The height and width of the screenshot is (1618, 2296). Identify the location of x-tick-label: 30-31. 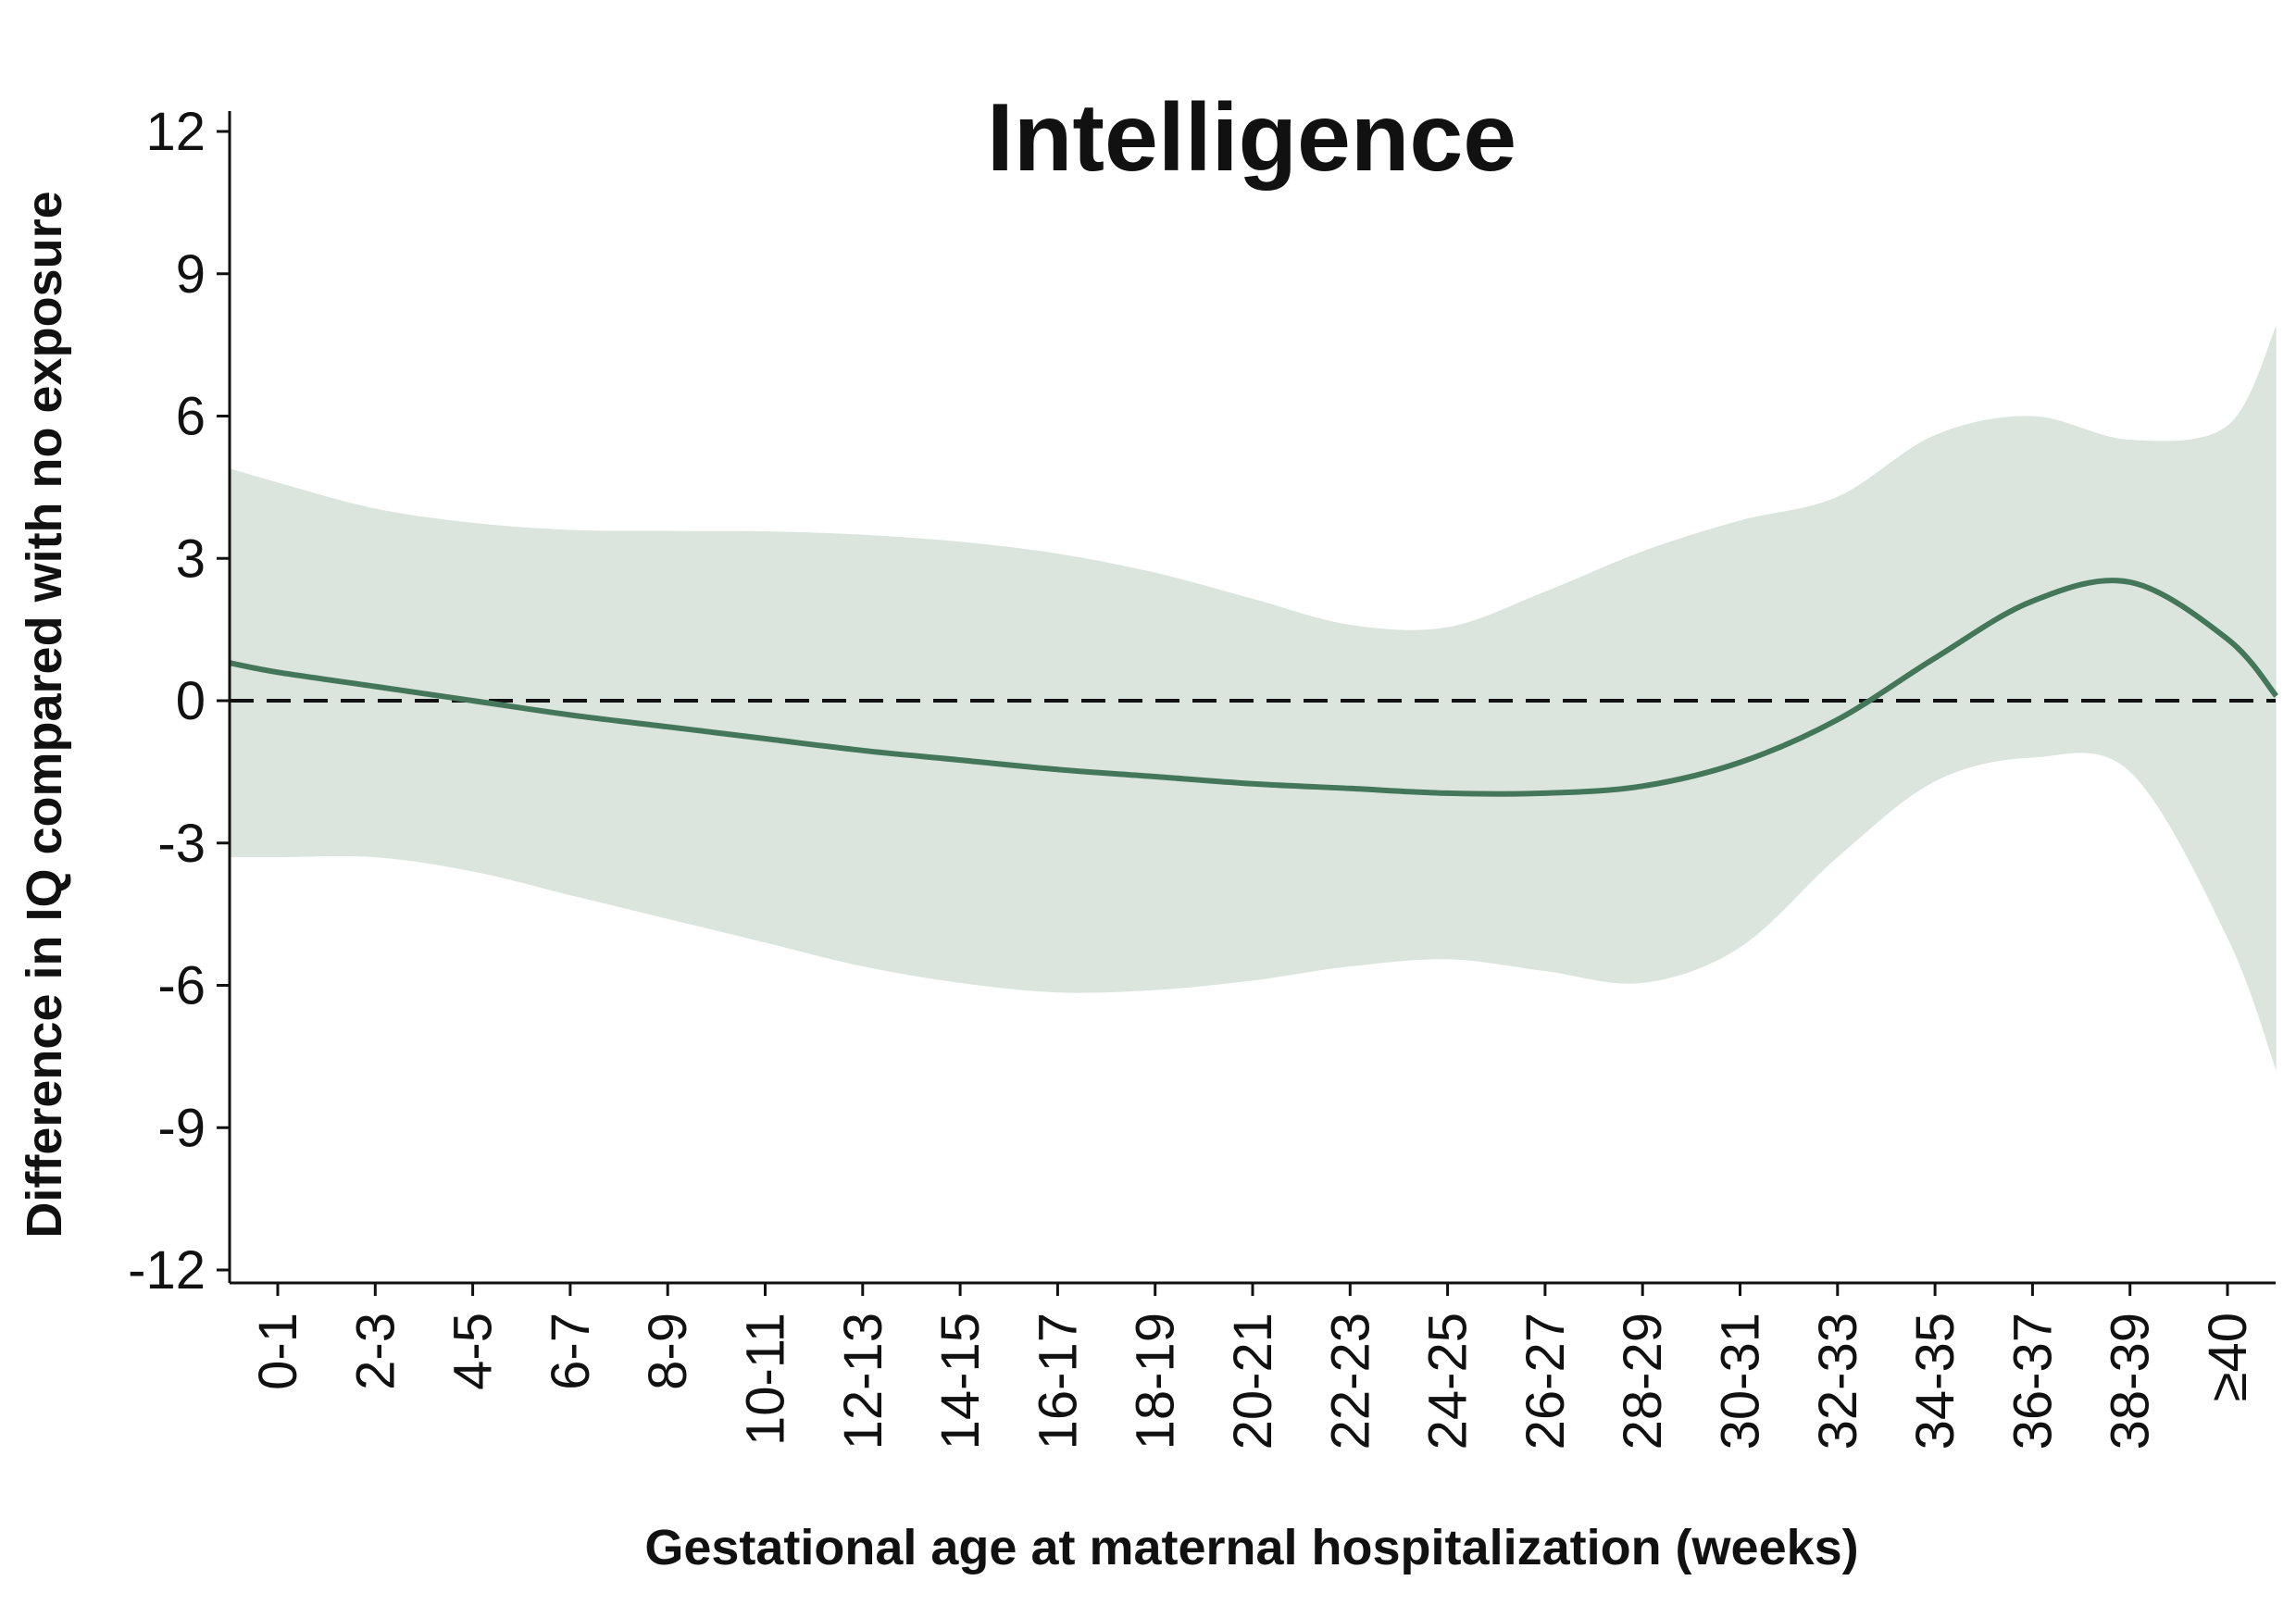
(1741, 1381).